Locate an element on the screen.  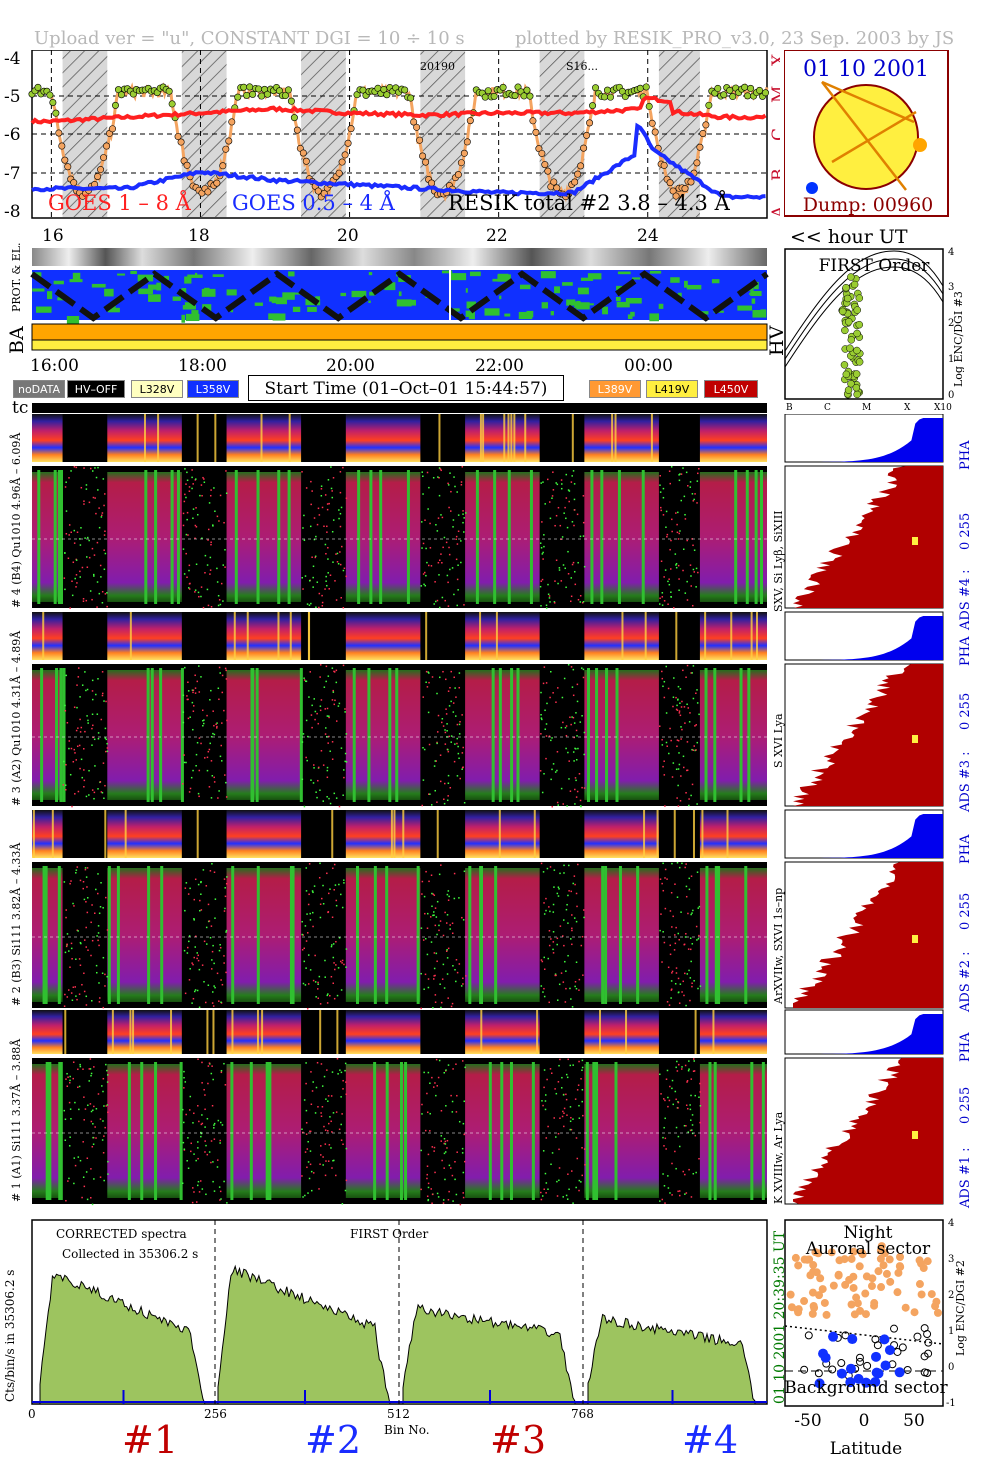
spectrum-curves is located at coordinates (399, 1334).